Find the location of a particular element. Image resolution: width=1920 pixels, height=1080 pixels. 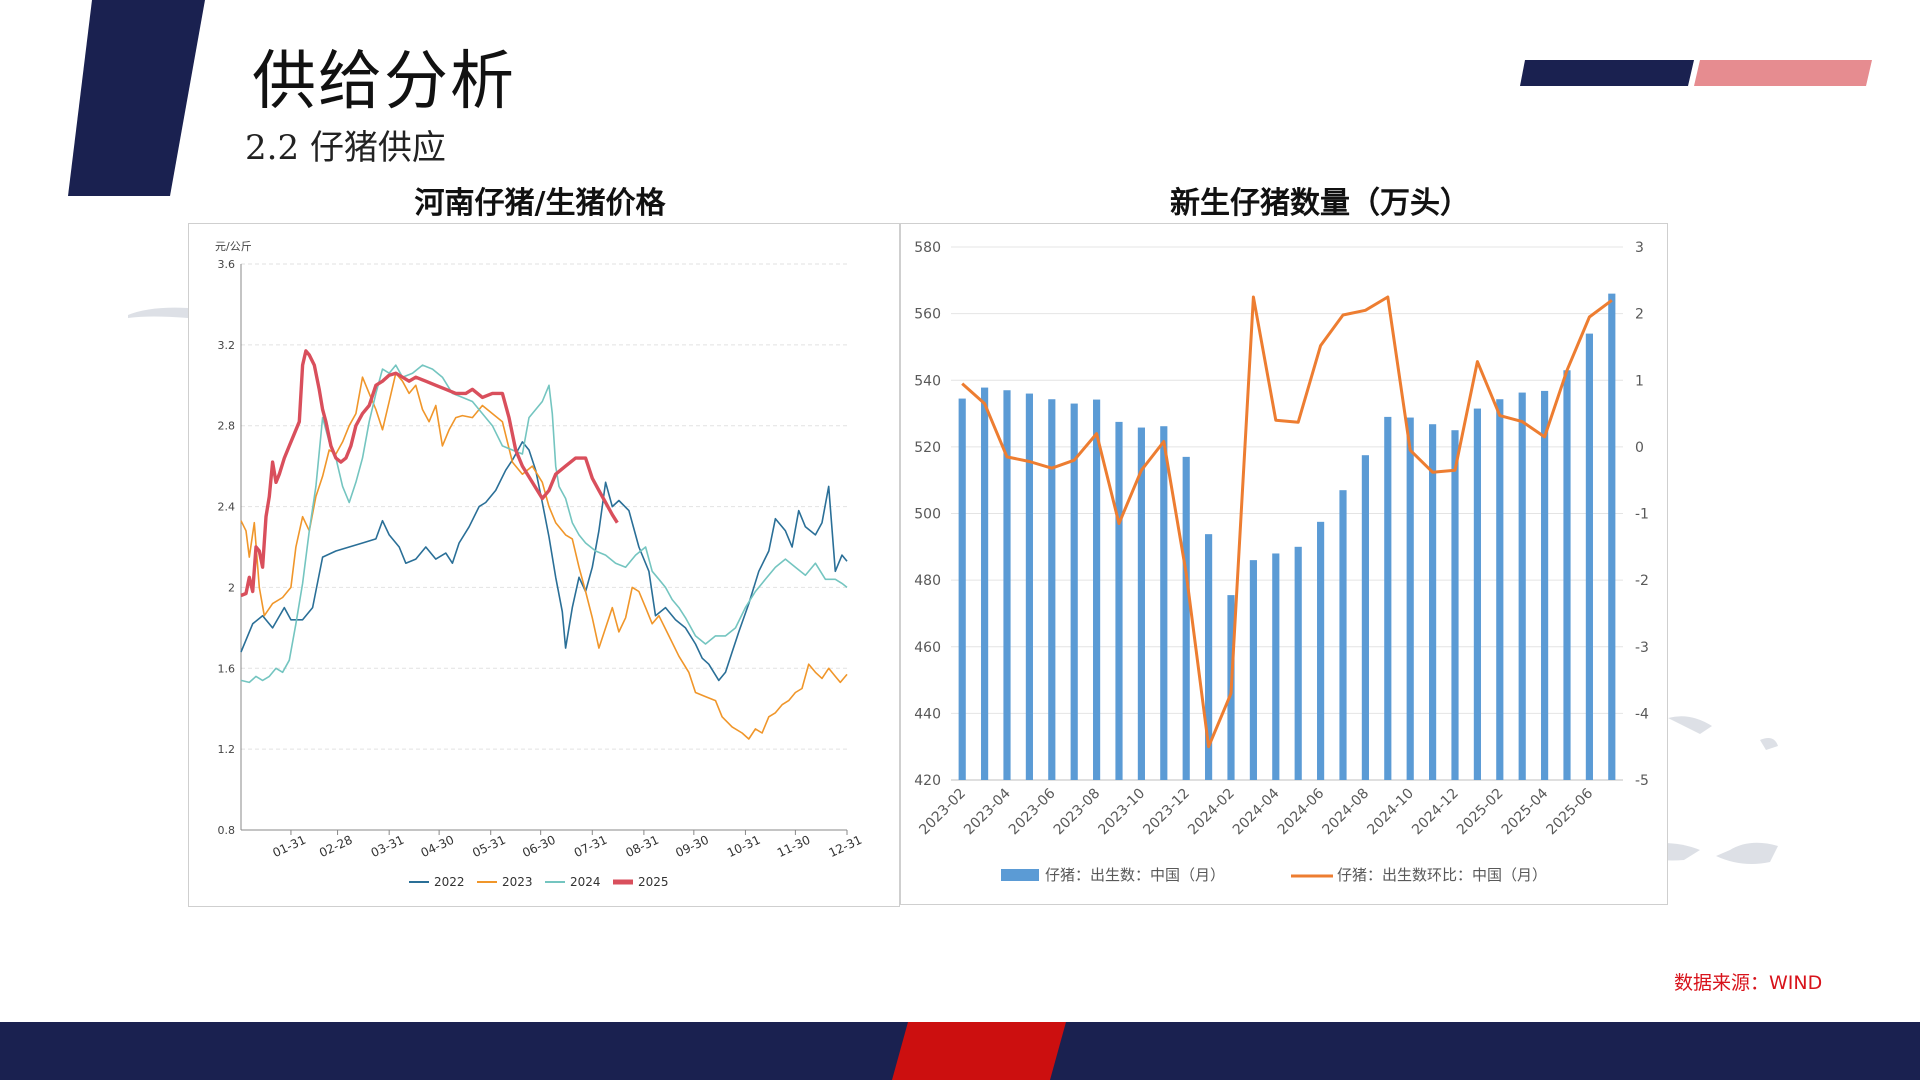

section-subtitle: 2.2 仔猪供应 is located at coordinates (345, 148).